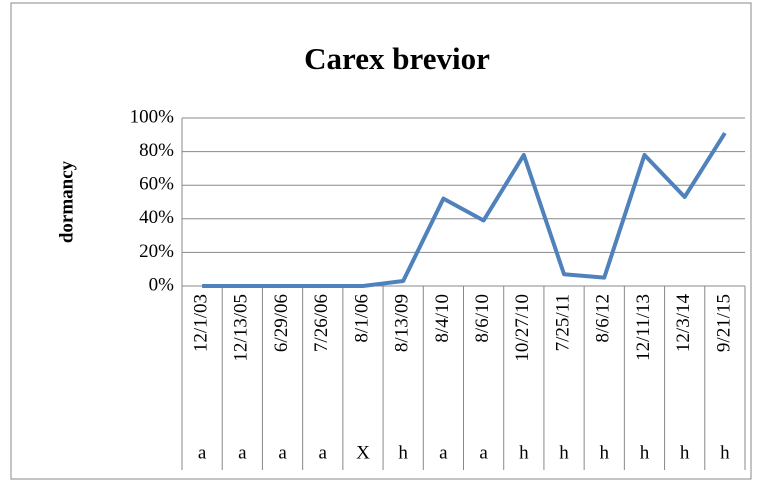 This screenshot has height=481, width=763. What do you see at coordinates (643, 327) in the screenshot?
I see `x-tick-label: 12/11/13` at bounding box center [643, 327].